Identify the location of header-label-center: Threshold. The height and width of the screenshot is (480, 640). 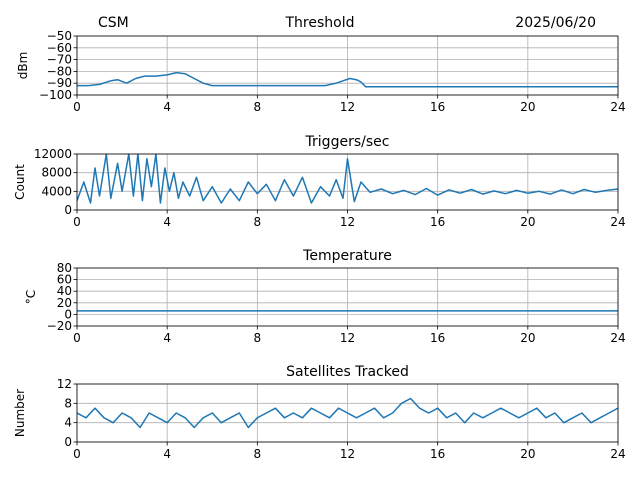
(320, 23).